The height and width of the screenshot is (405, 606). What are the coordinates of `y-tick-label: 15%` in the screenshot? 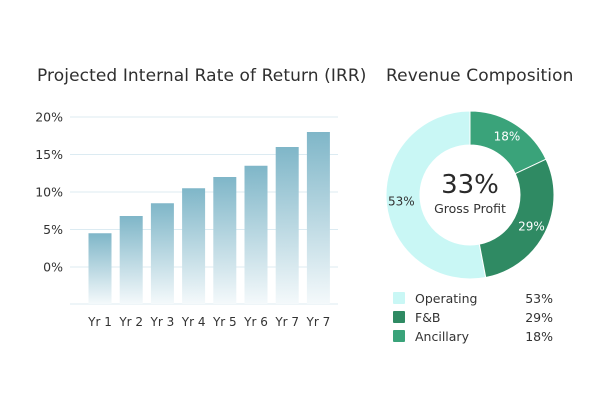 It's located at (49, 154).